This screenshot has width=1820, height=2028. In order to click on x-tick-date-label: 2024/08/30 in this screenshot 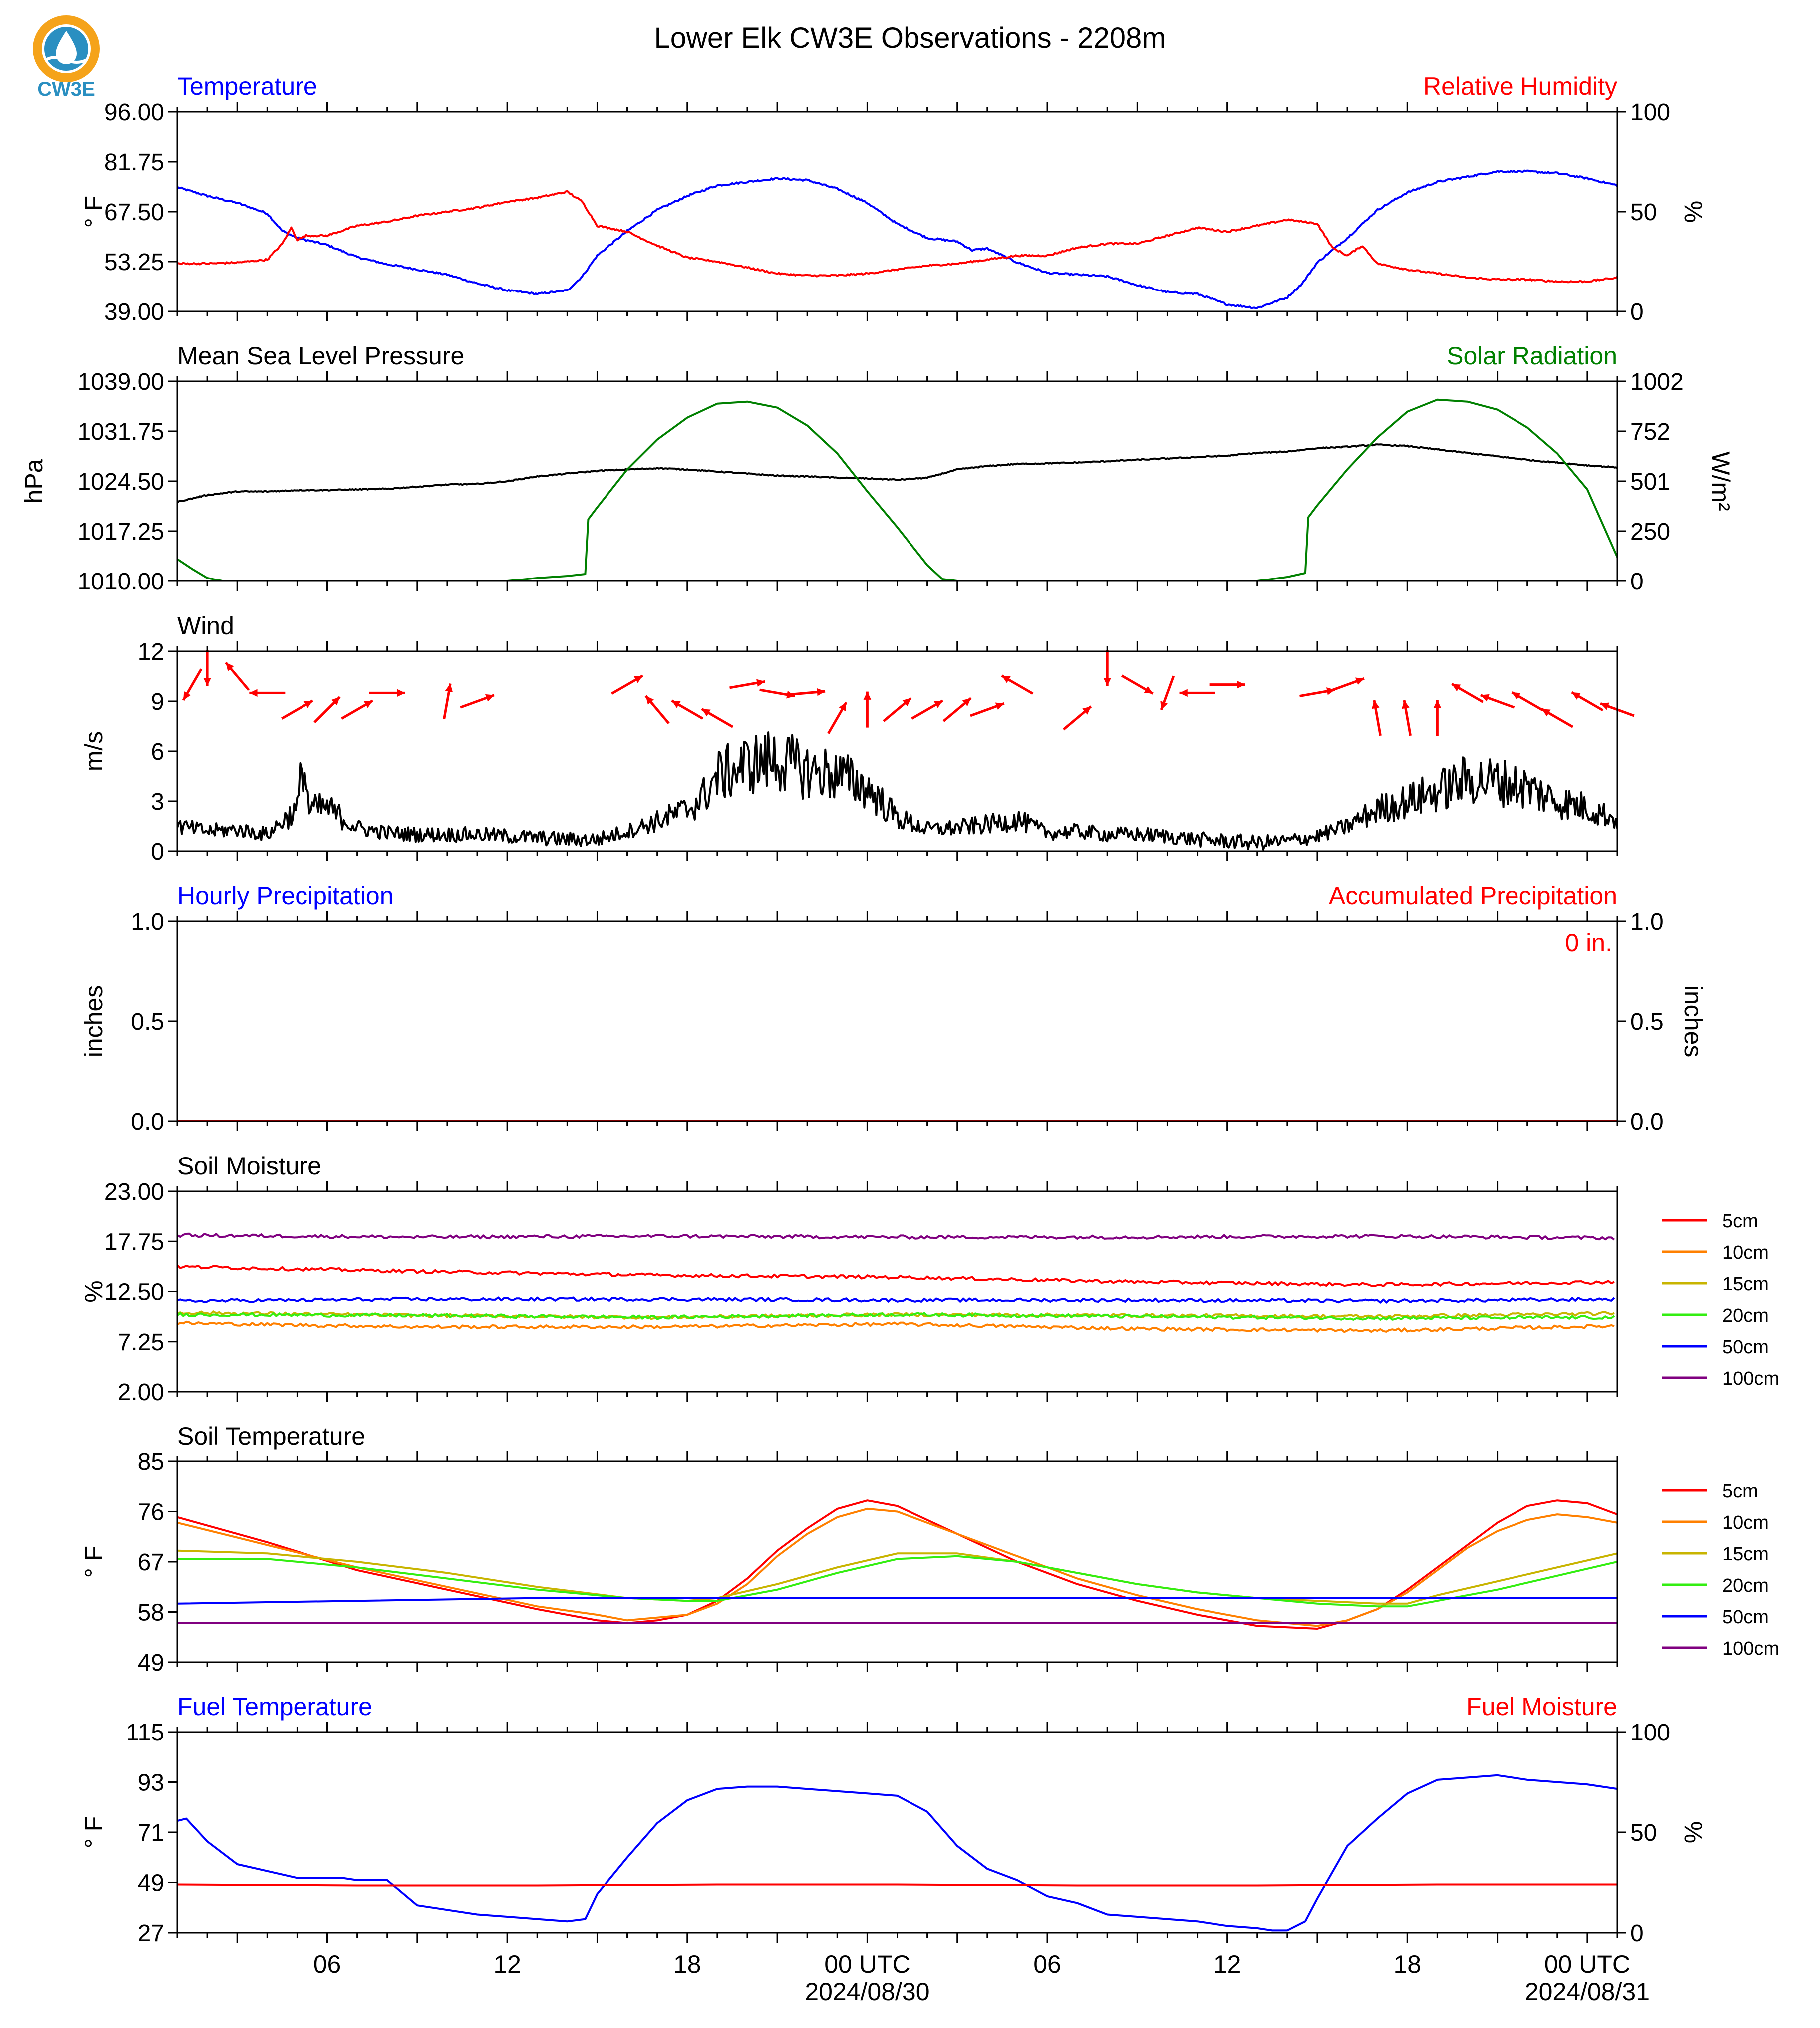, I will do `click(867, 1992)`.